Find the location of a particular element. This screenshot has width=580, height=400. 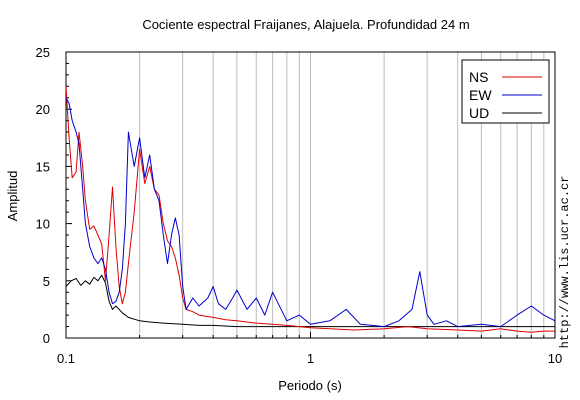

y-axis-label: Amplitud is located at coordinates (12, 196).